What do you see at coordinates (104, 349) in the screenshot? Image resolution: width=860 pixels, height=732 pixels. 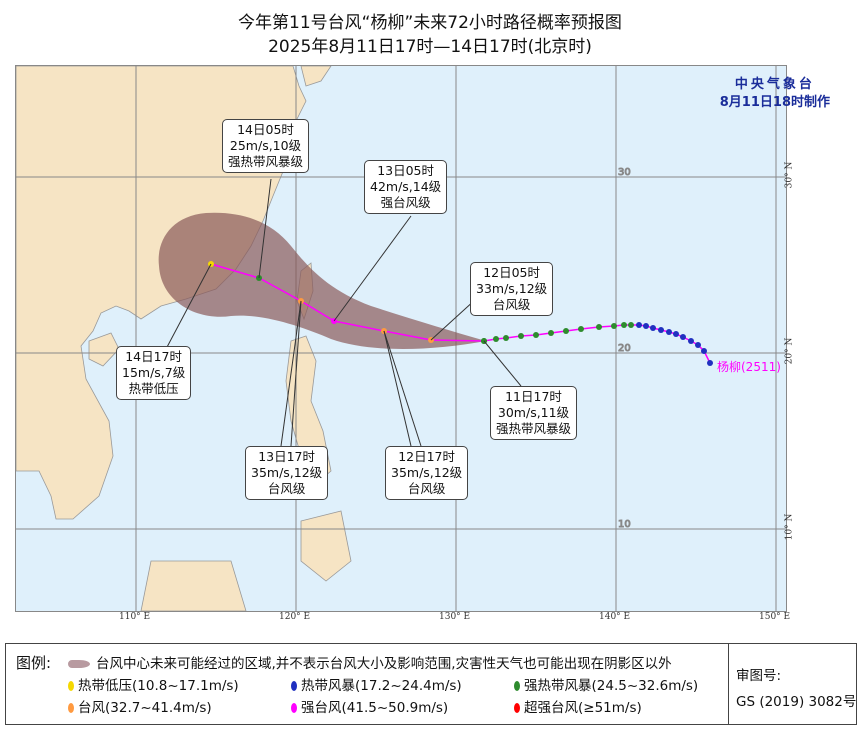 I see `hainan` at bounding box center [104, 349].